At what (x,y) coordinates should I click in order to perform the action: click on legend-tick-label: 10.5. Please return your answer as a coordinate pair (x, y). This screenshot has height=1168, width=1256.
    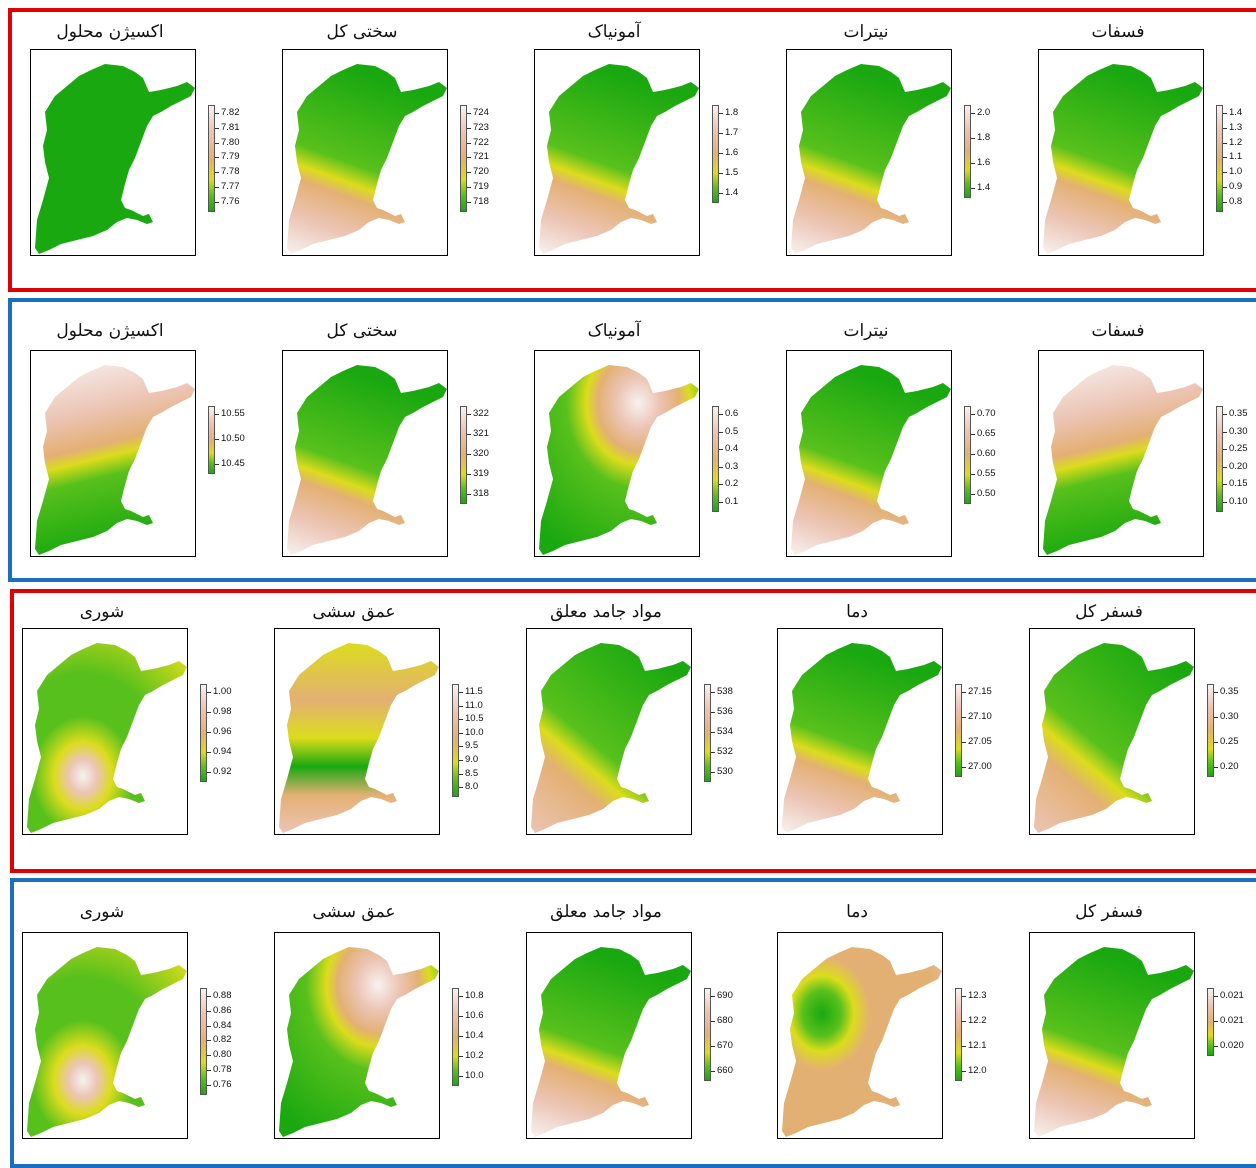
    Looking at the image, I should click on (474, 719).